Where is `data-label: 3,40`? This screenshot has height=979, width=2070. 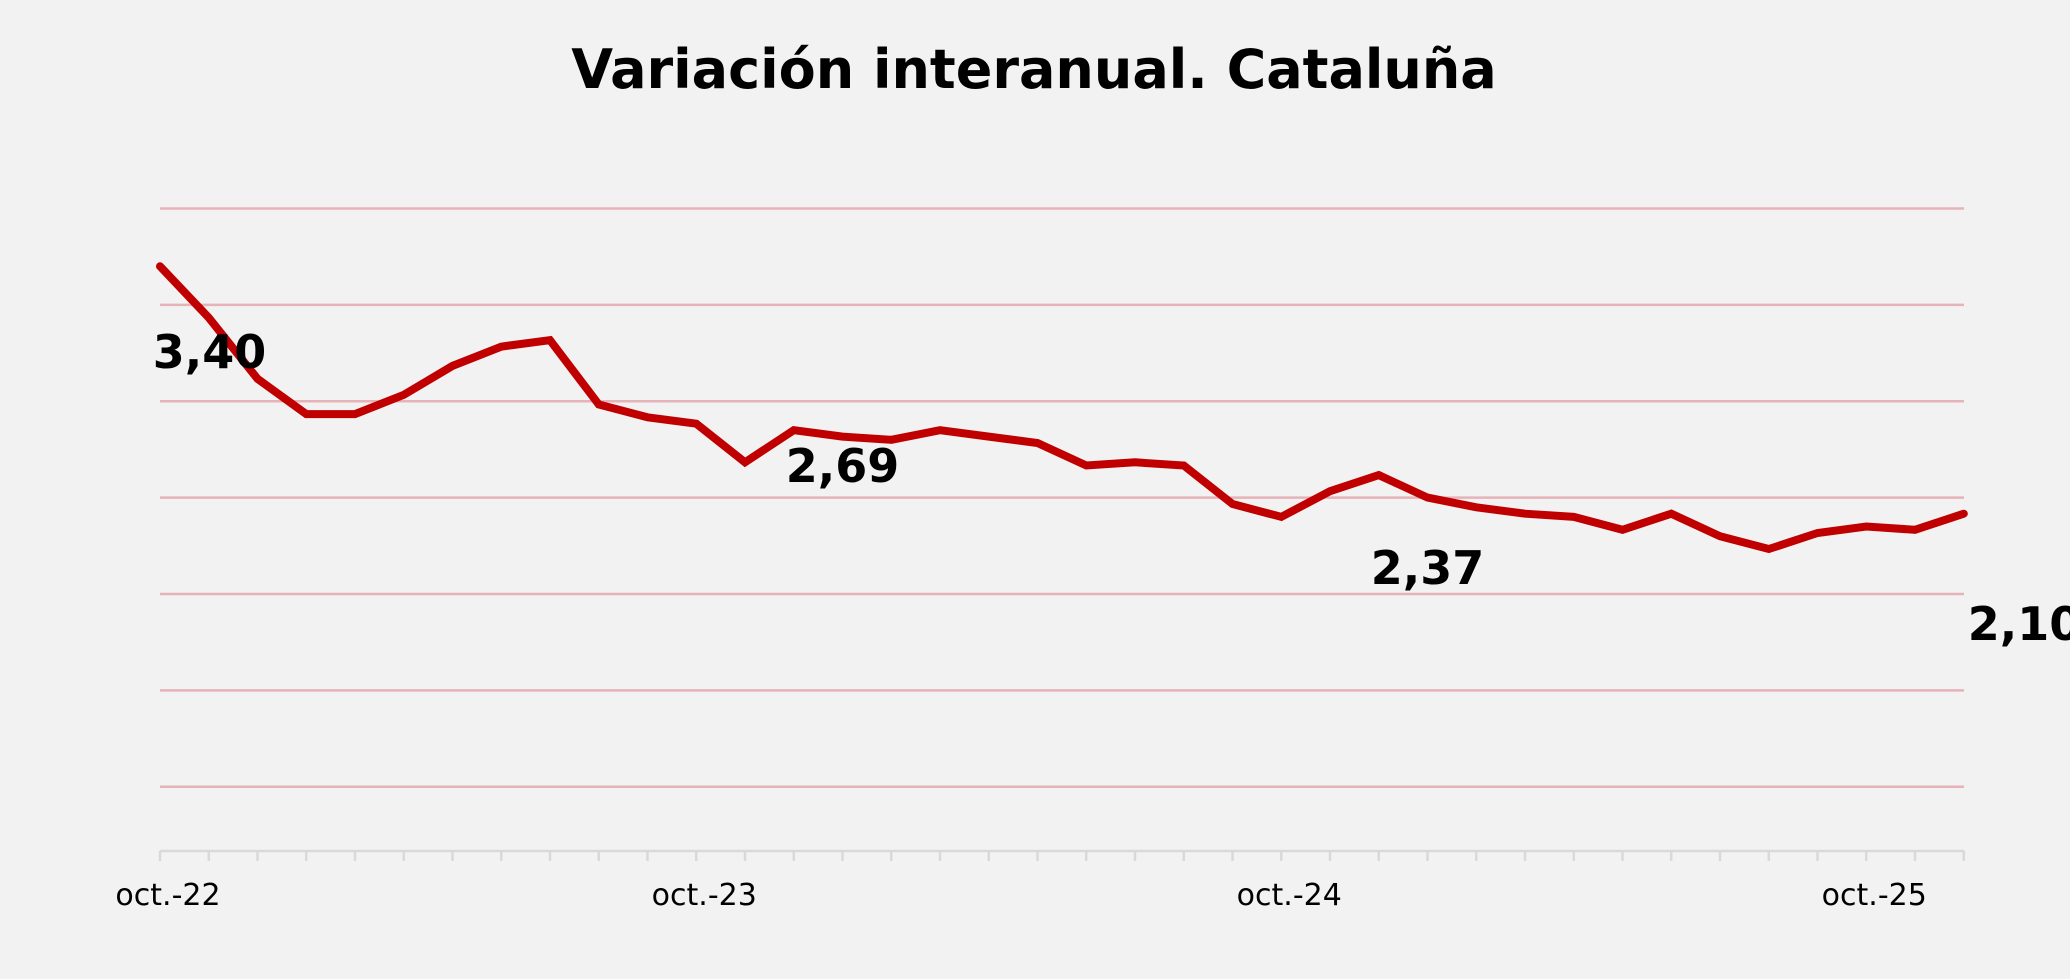 data-label: 3,40 is located at coordinates (210, 352).